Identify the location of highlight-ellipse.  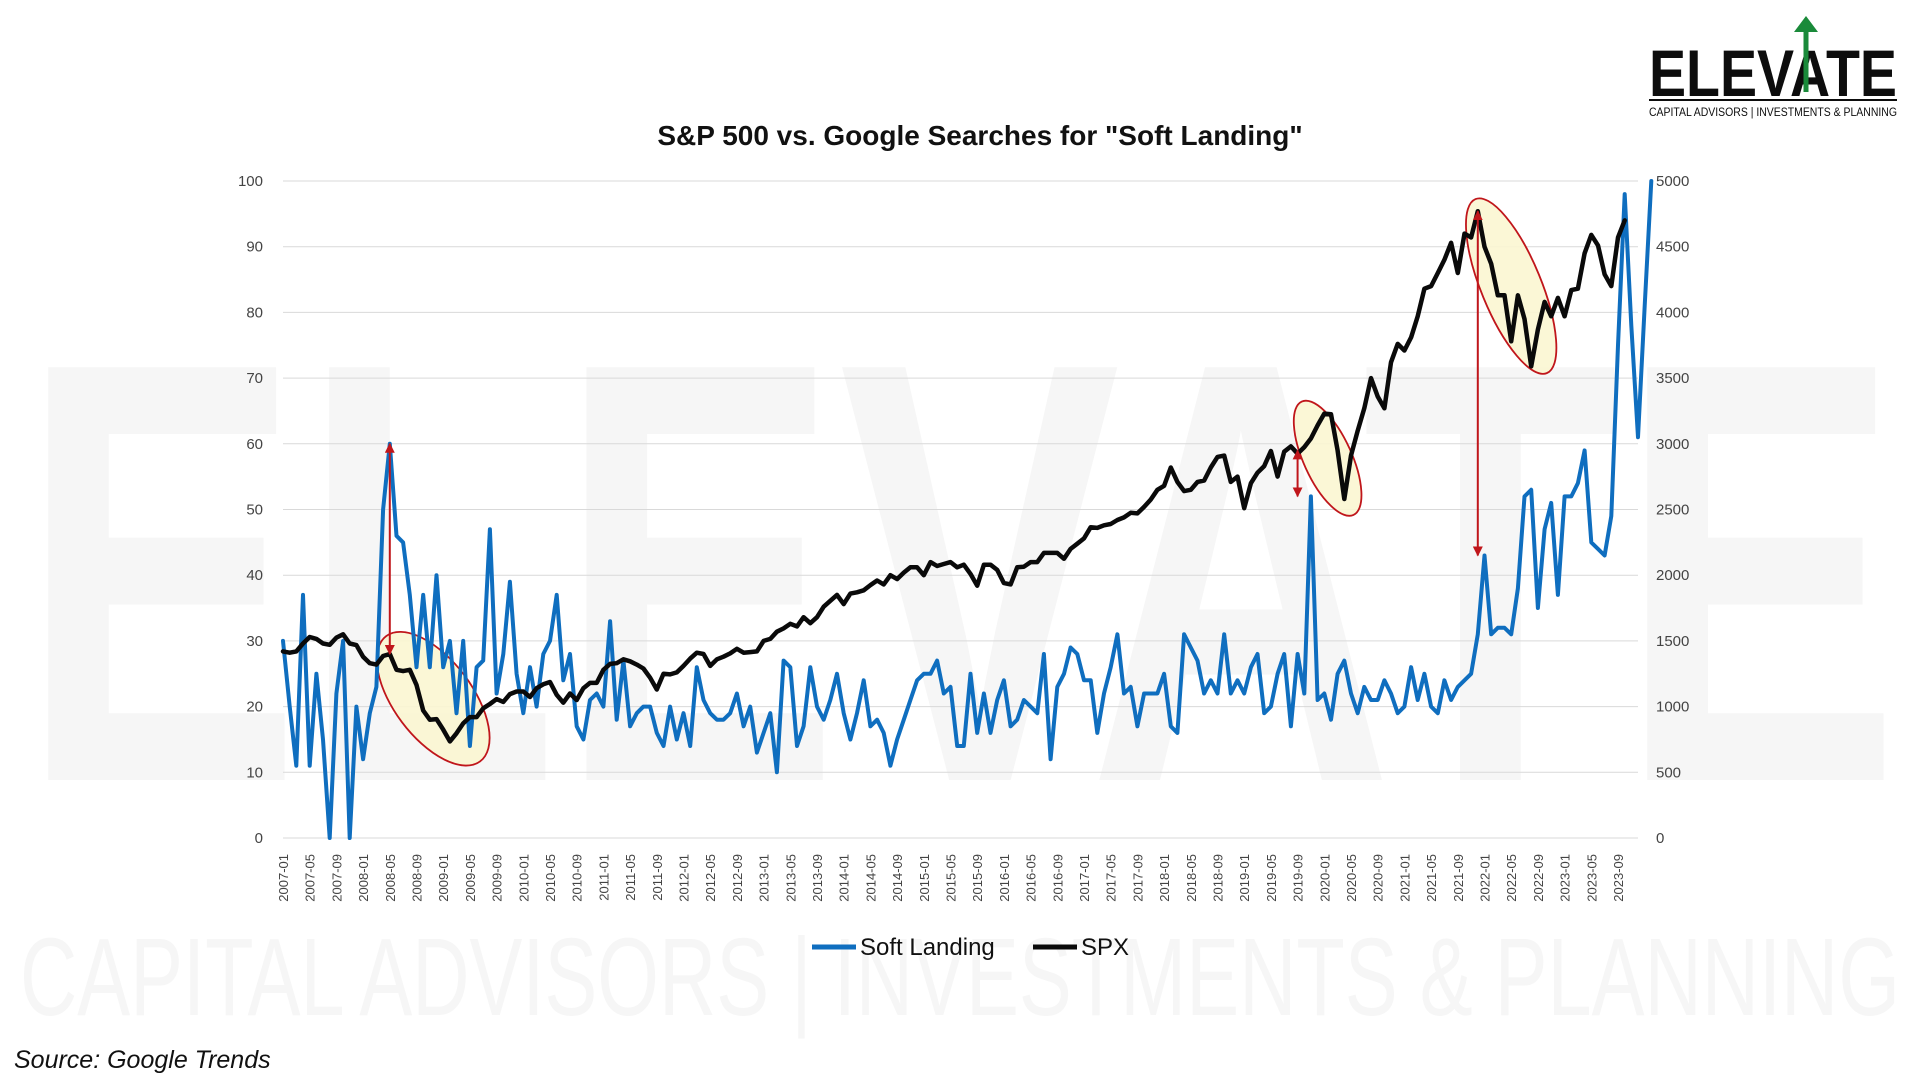
(1511, 286).